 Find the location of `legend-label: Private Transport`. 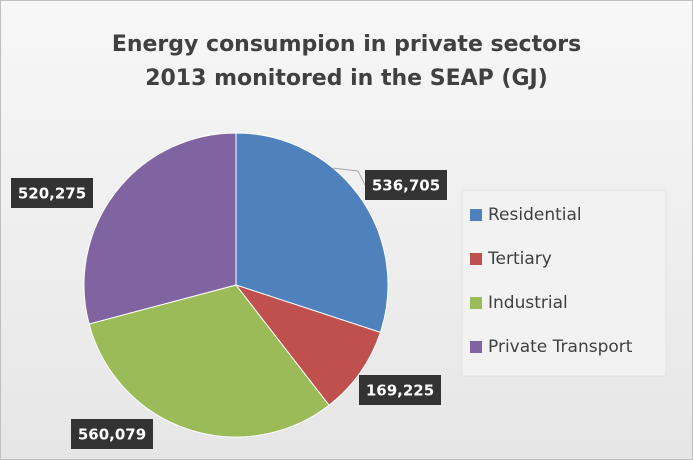

legend-label: Private Transport is located at coordinates (560, 347).